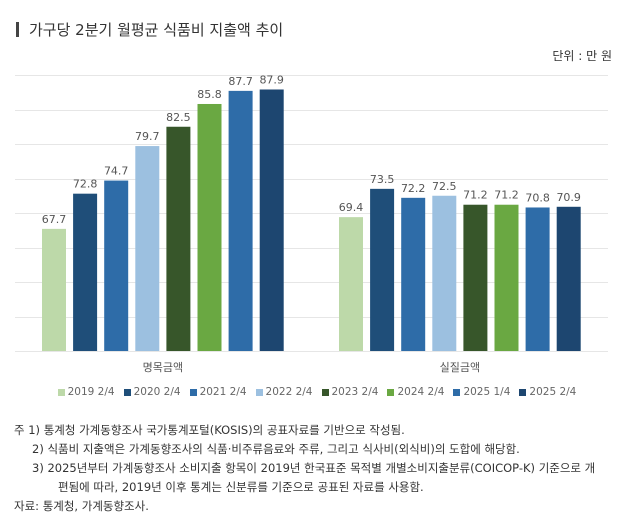  Describe the element at coordinates (289, 392) in the screenshot. I see `legend-label: 2022 2/4` at that location.